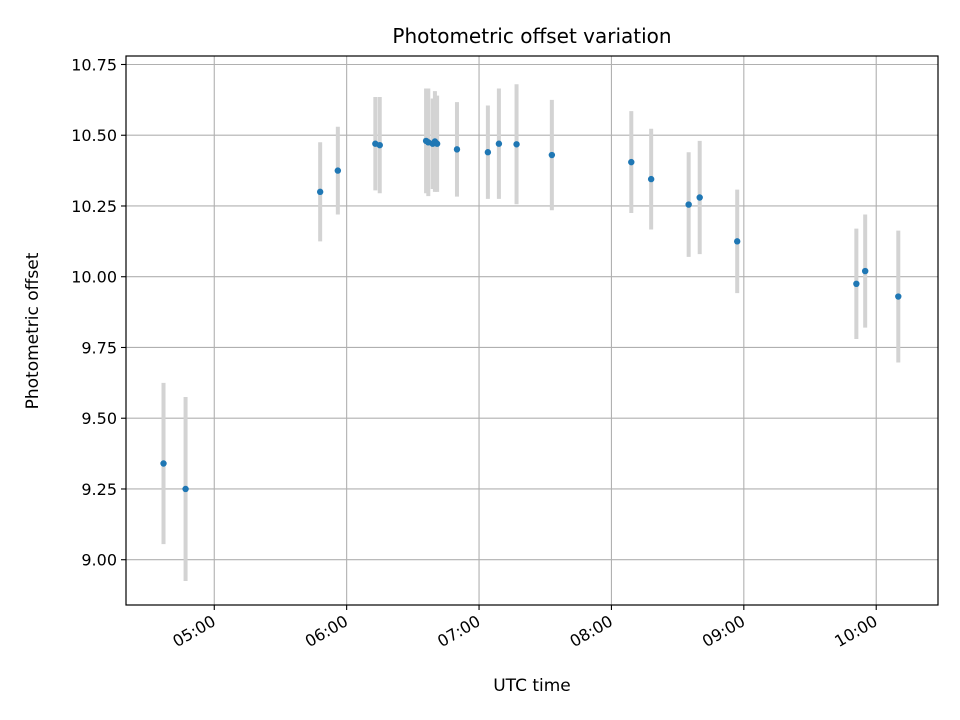 The image size is (960, 720). Describe the element at coordinates (99, 418) in the screenshot. I see `y-tick-label: 9.50` at that location.